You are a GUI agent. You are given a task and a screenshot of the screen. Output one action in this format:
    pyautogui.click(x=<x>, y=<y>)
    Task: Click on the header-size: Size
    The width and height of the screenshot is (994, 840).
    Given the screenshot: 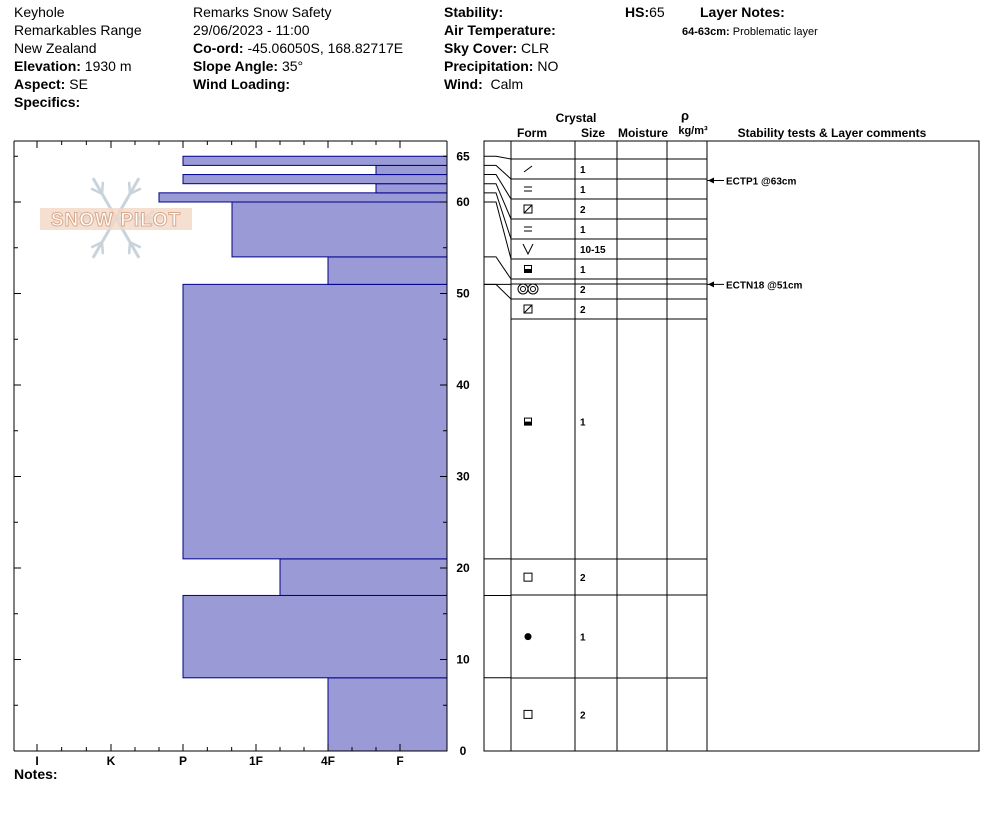 What is the action you would take?
    pyautogui.click(x=593, y=133)
    